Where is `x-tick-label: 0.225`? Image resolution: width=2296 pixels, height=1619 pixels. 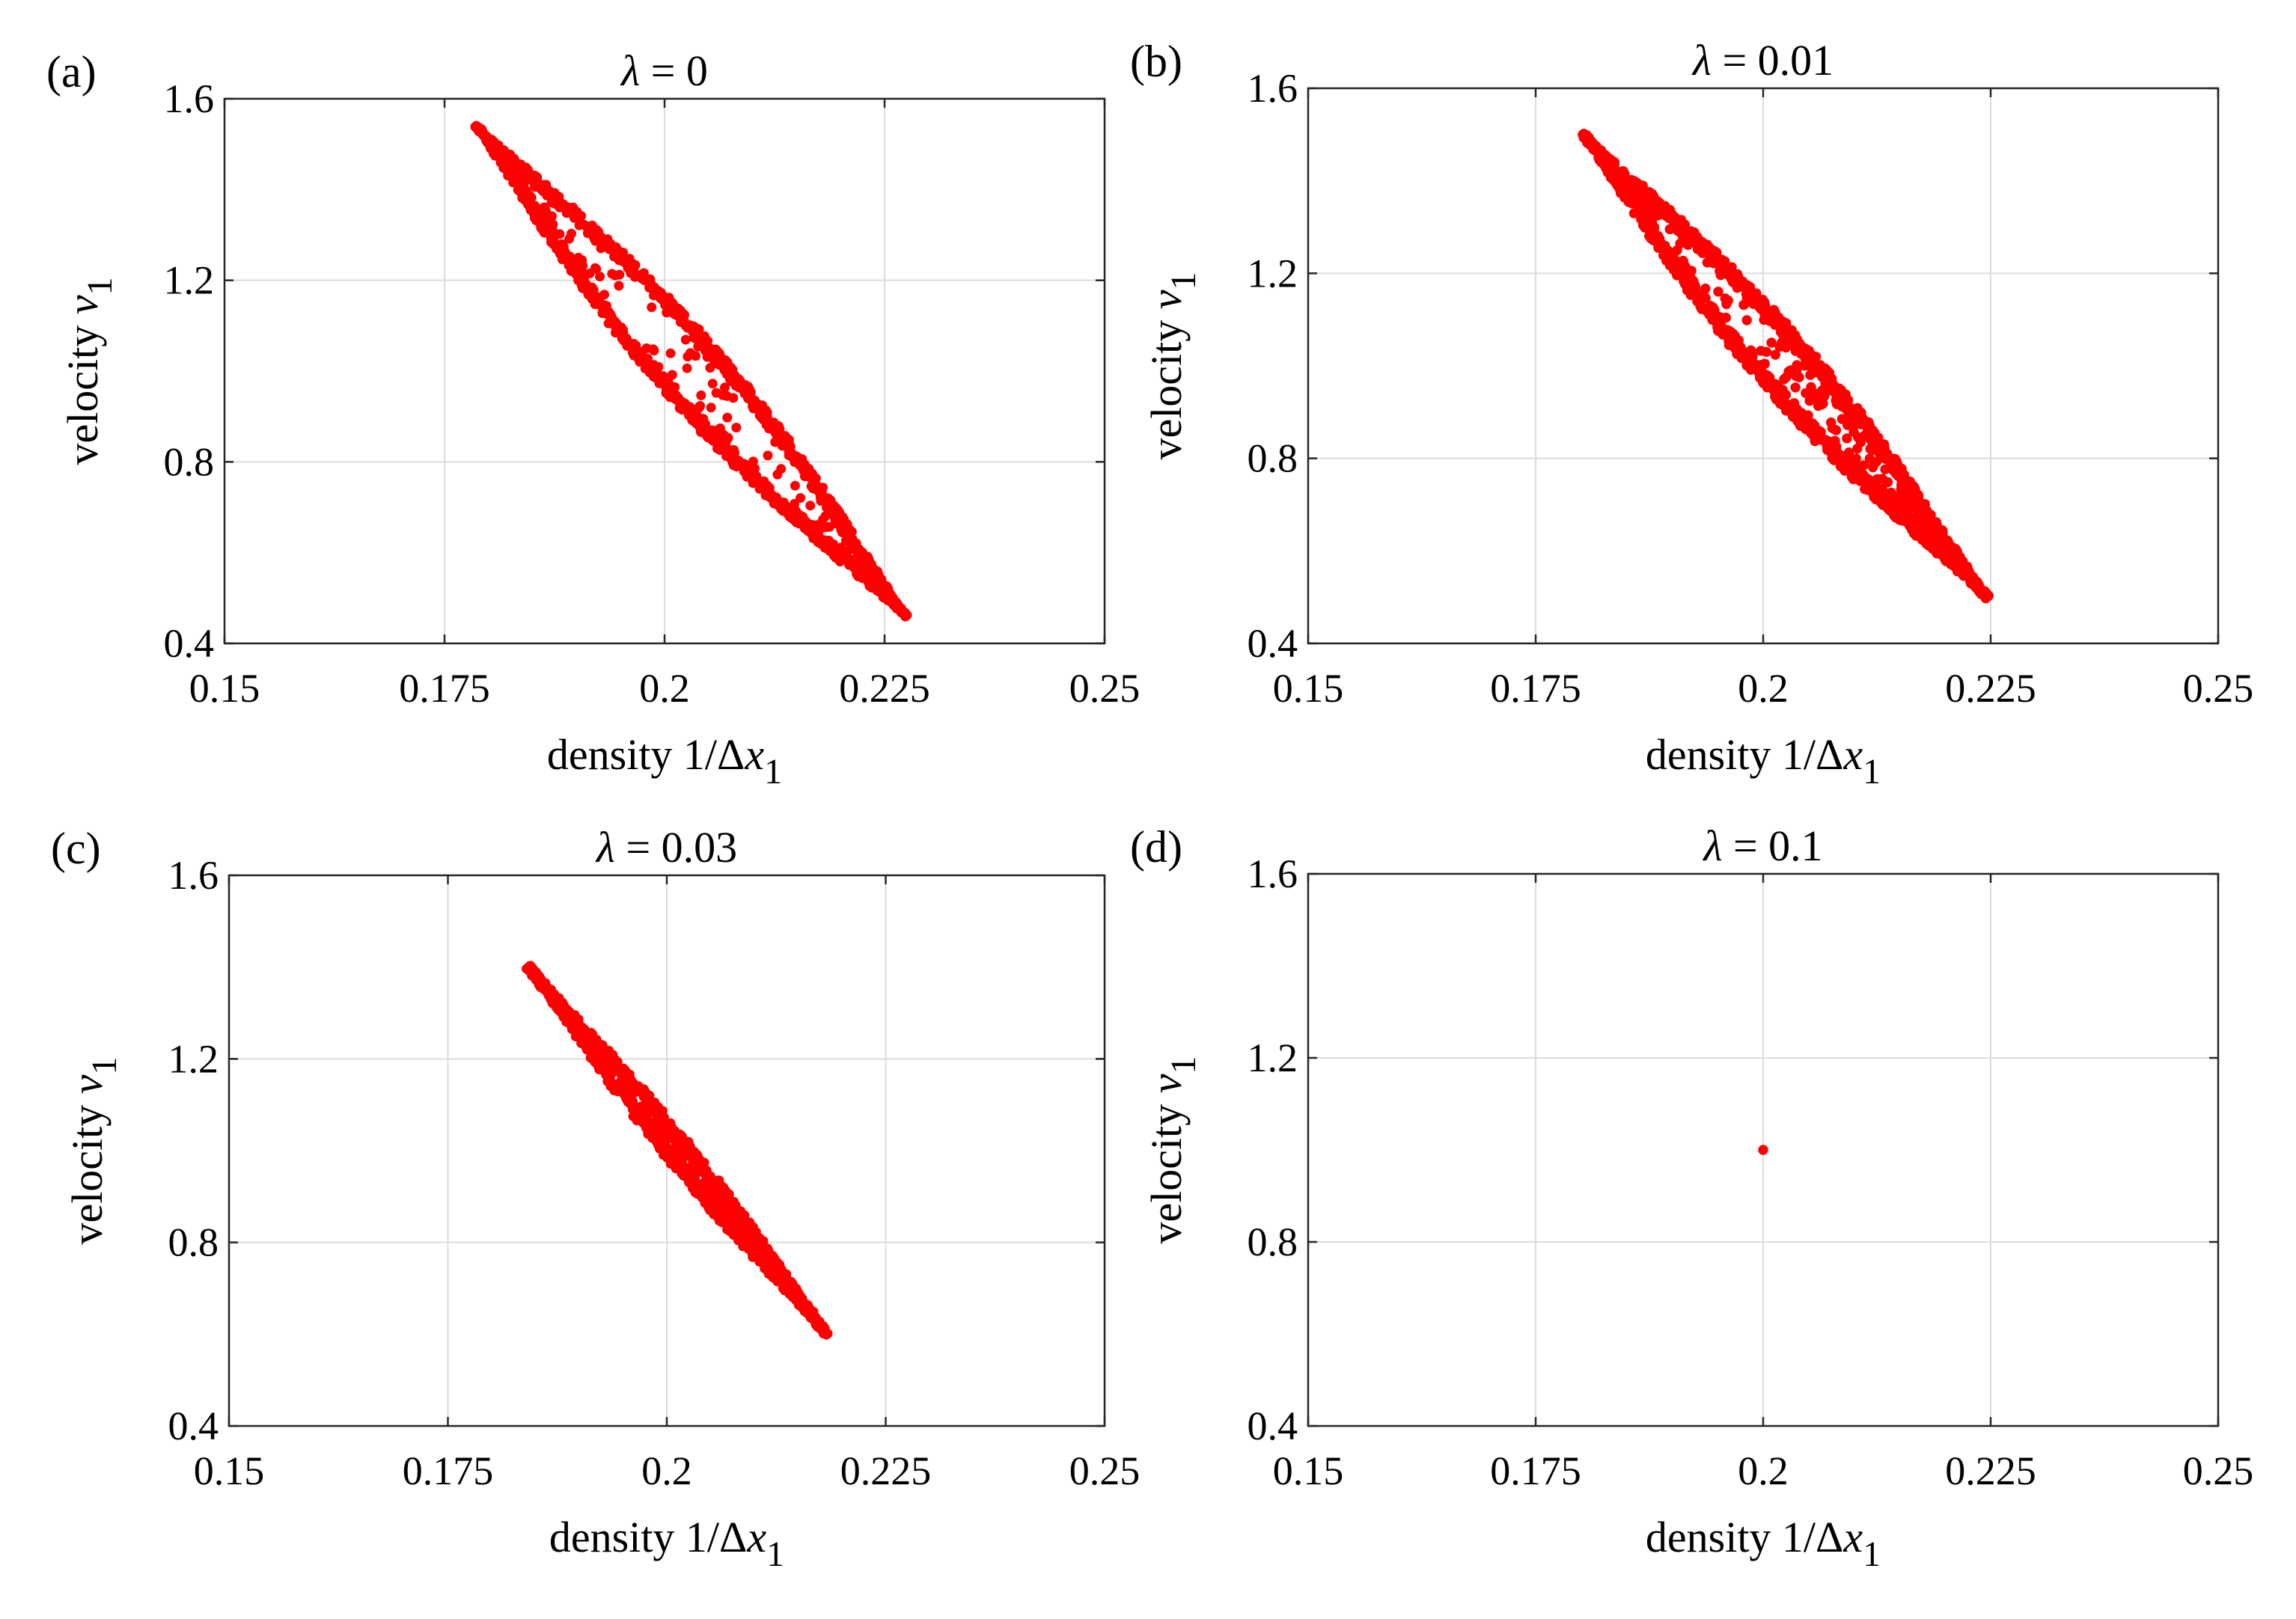
x-tick-label: 0.225 is located at coordinates (1990, 688).